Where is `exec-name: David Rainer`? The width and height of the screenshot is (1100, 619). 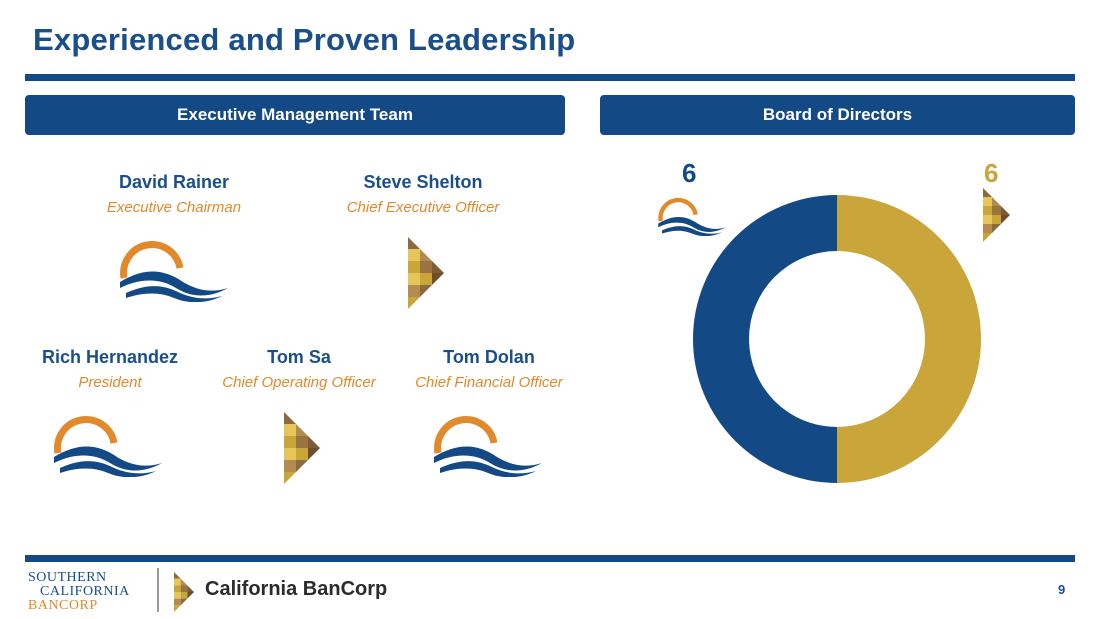 exec-name: David Rainer is located at coordinates (174, 182).